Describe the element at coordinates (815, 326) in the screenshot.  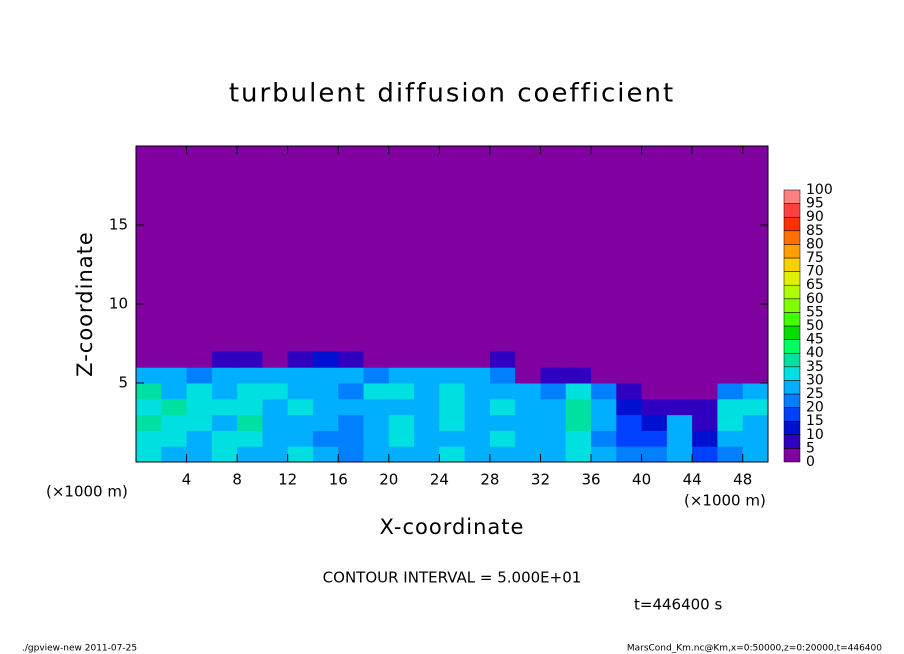
I see `colorbar-label: 50` at that location.